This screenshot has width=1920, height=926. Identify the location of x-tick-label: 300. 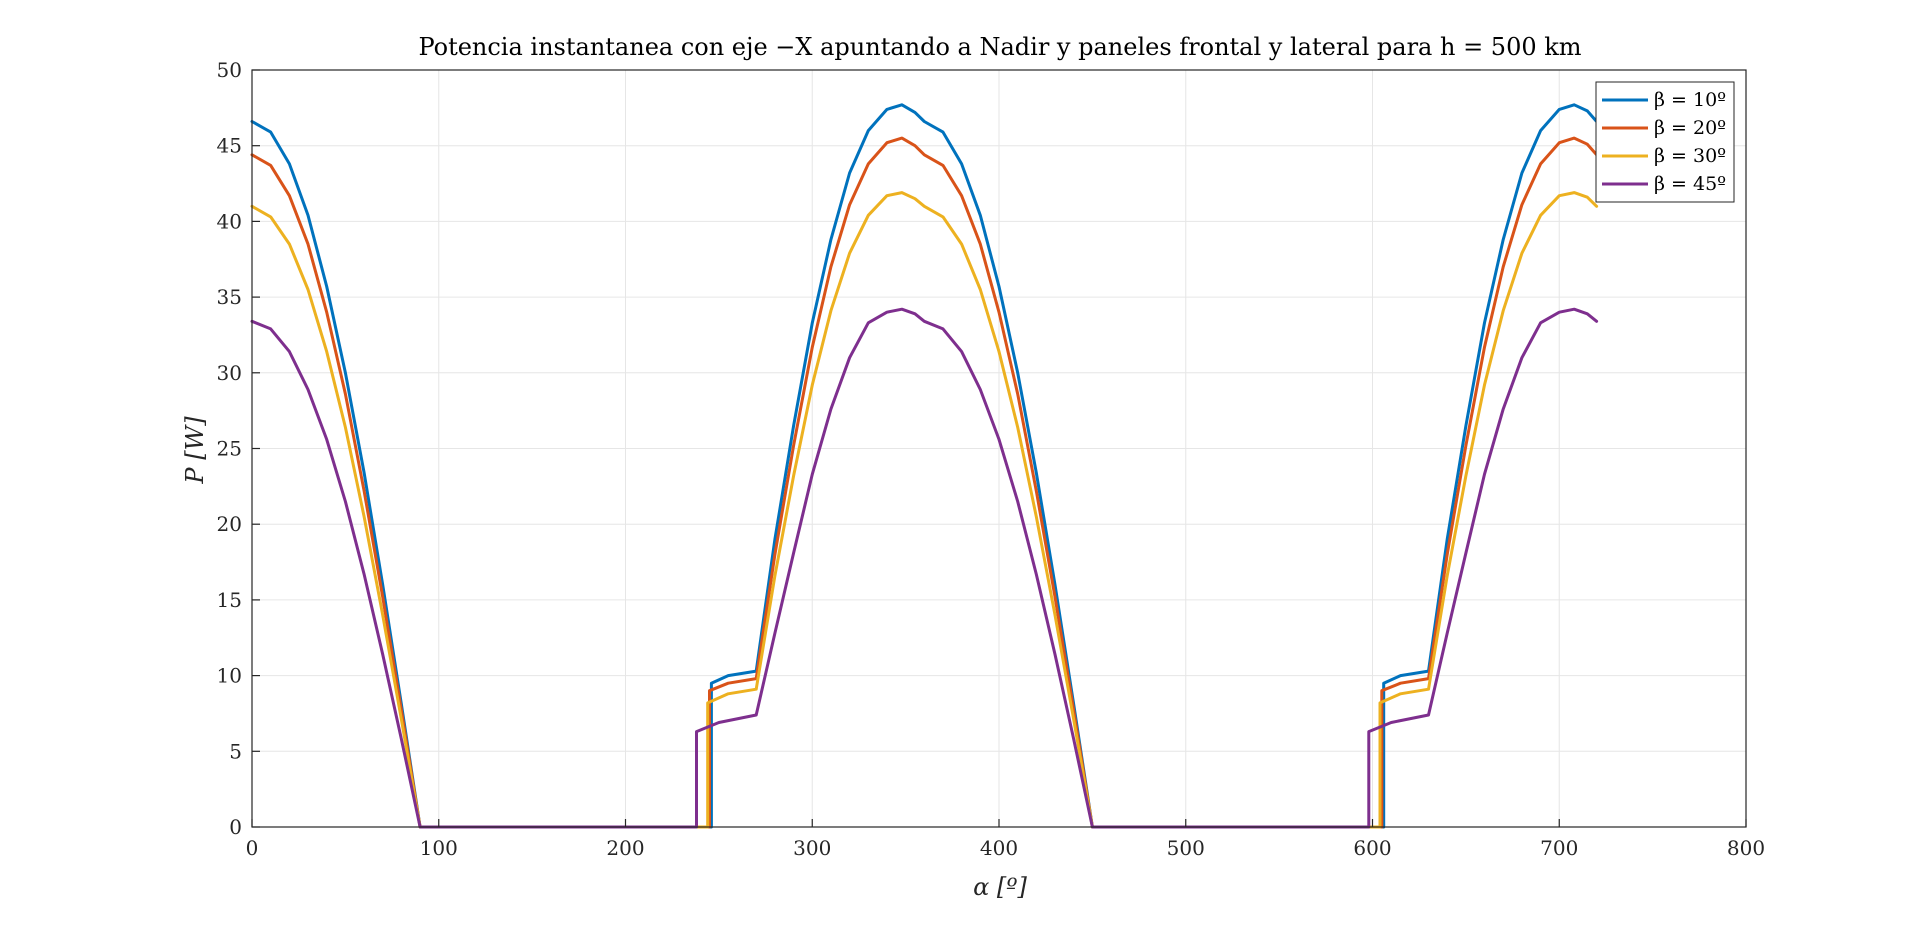
(812, 848).